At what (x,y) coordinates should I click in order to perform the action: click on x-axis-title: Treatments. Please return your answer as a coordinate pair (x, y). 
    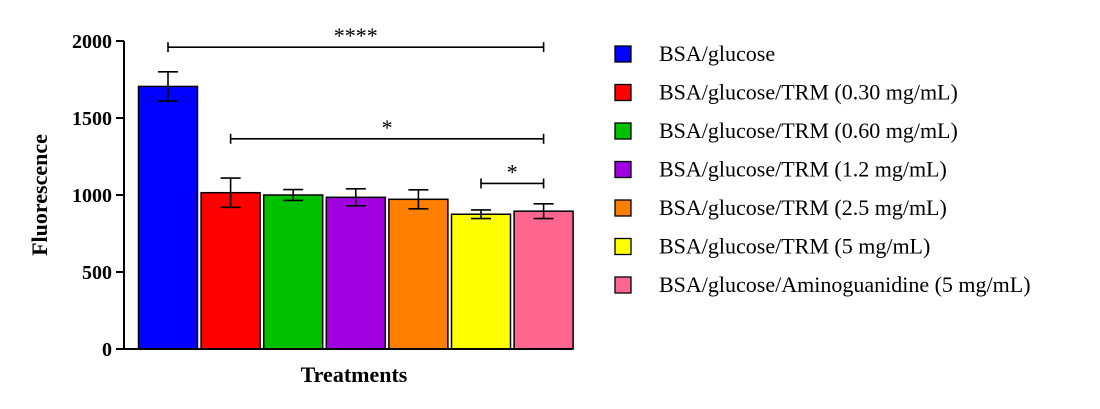
    Looking at the image, I should click on (354, 374).